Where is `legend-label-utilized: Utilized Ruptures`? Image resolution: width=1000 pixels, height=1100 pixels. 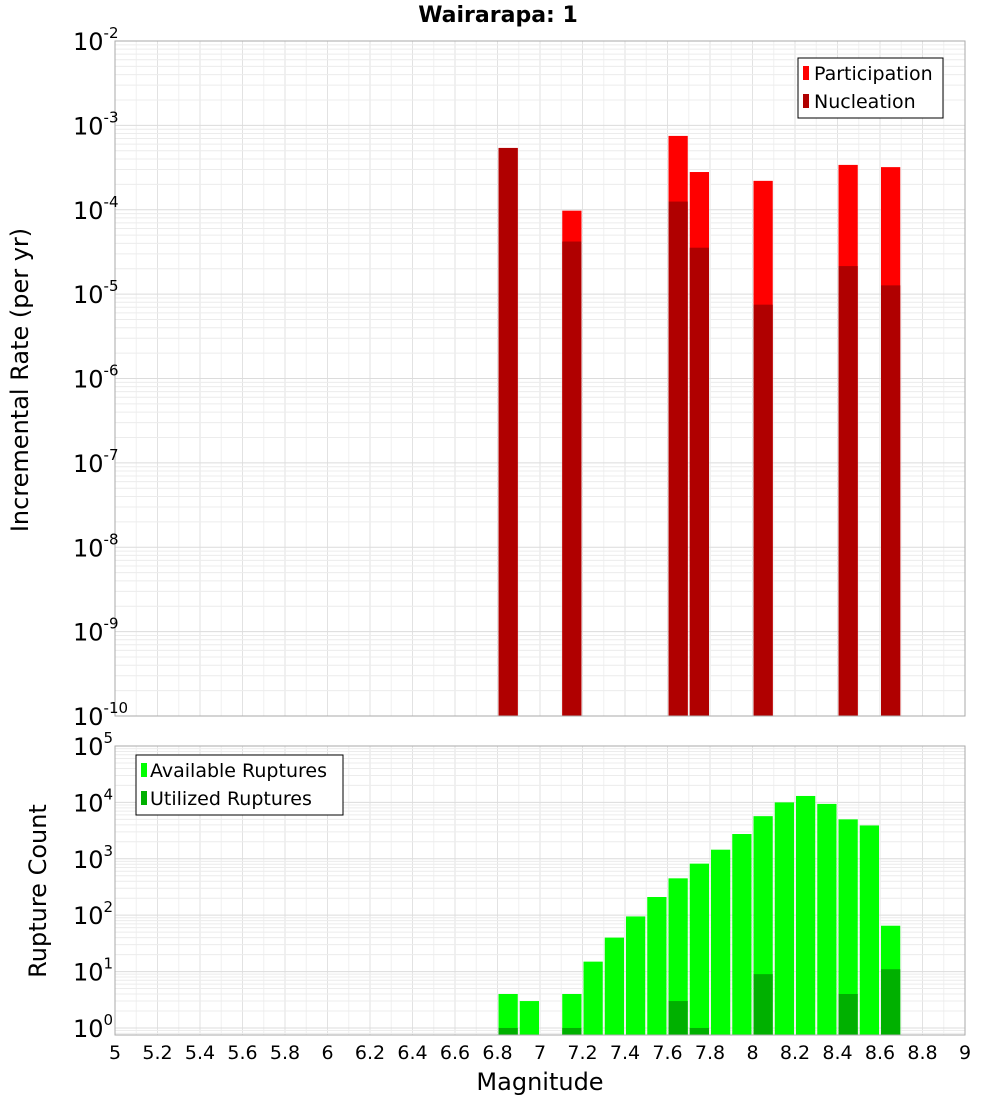 legend-label-utilized: Utilized Ruptures is located at coordinates (231, 799).